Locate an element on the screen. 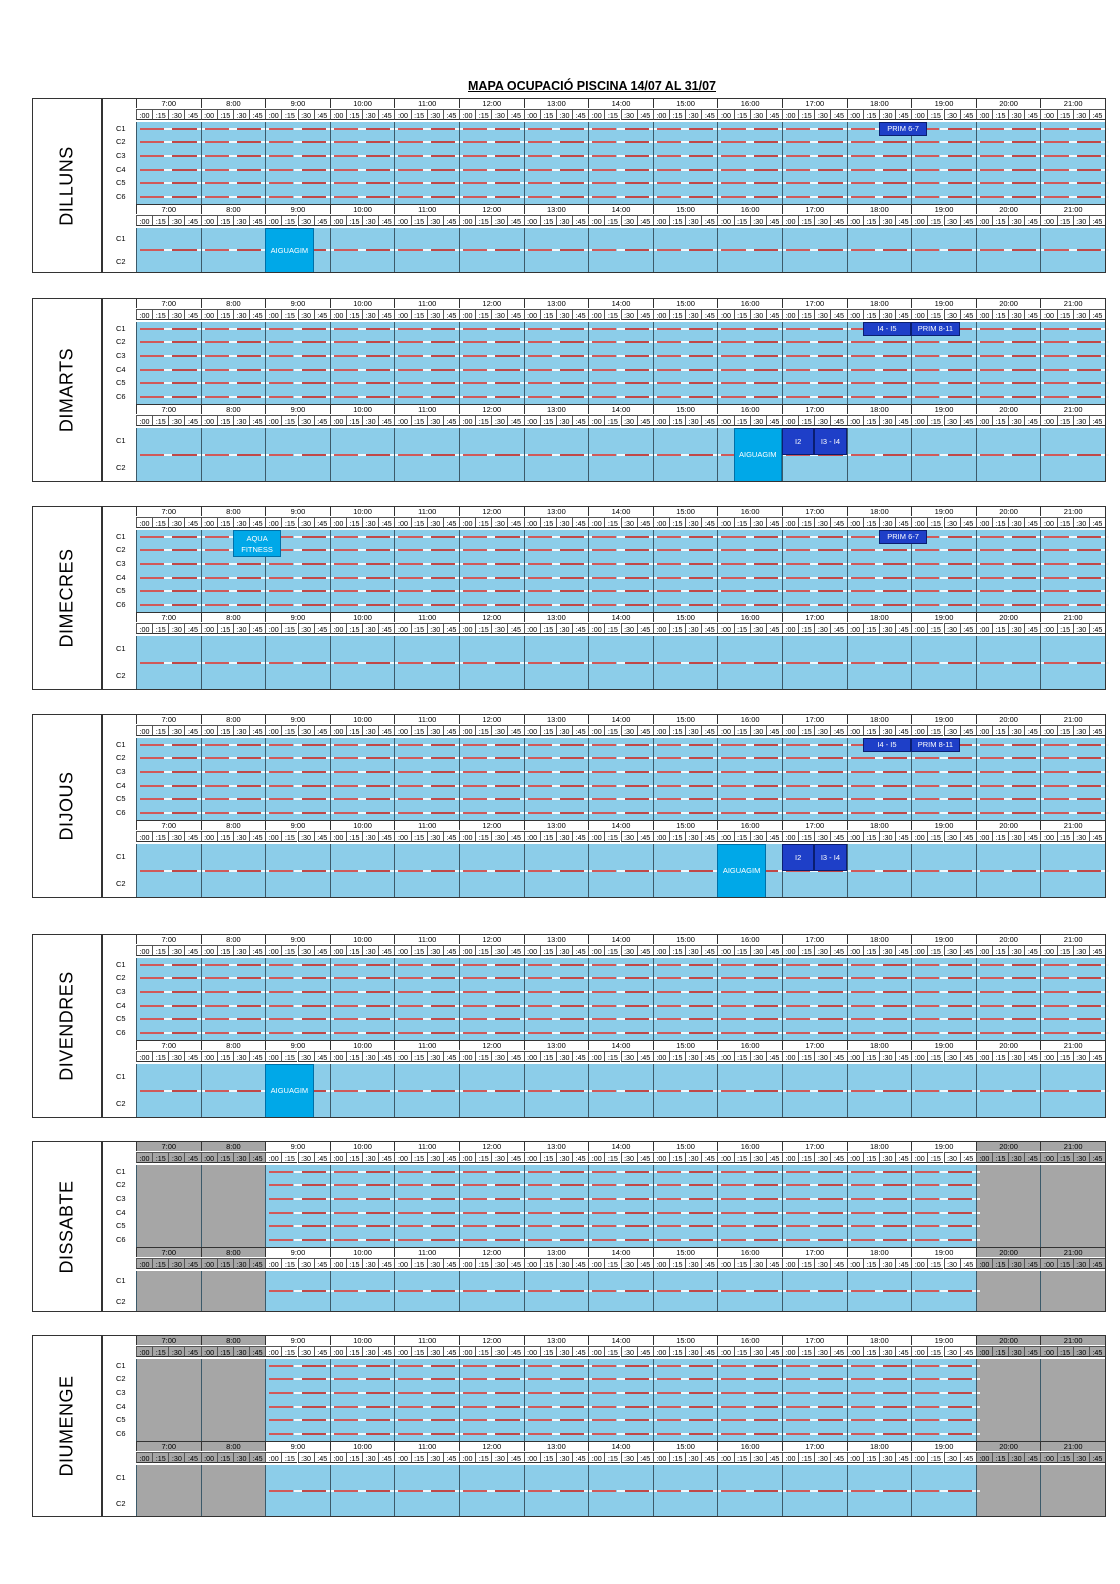 This screenshot has height=1584, width=1120. hour-label: 20:00 is located at coordinates (1008, 1044).